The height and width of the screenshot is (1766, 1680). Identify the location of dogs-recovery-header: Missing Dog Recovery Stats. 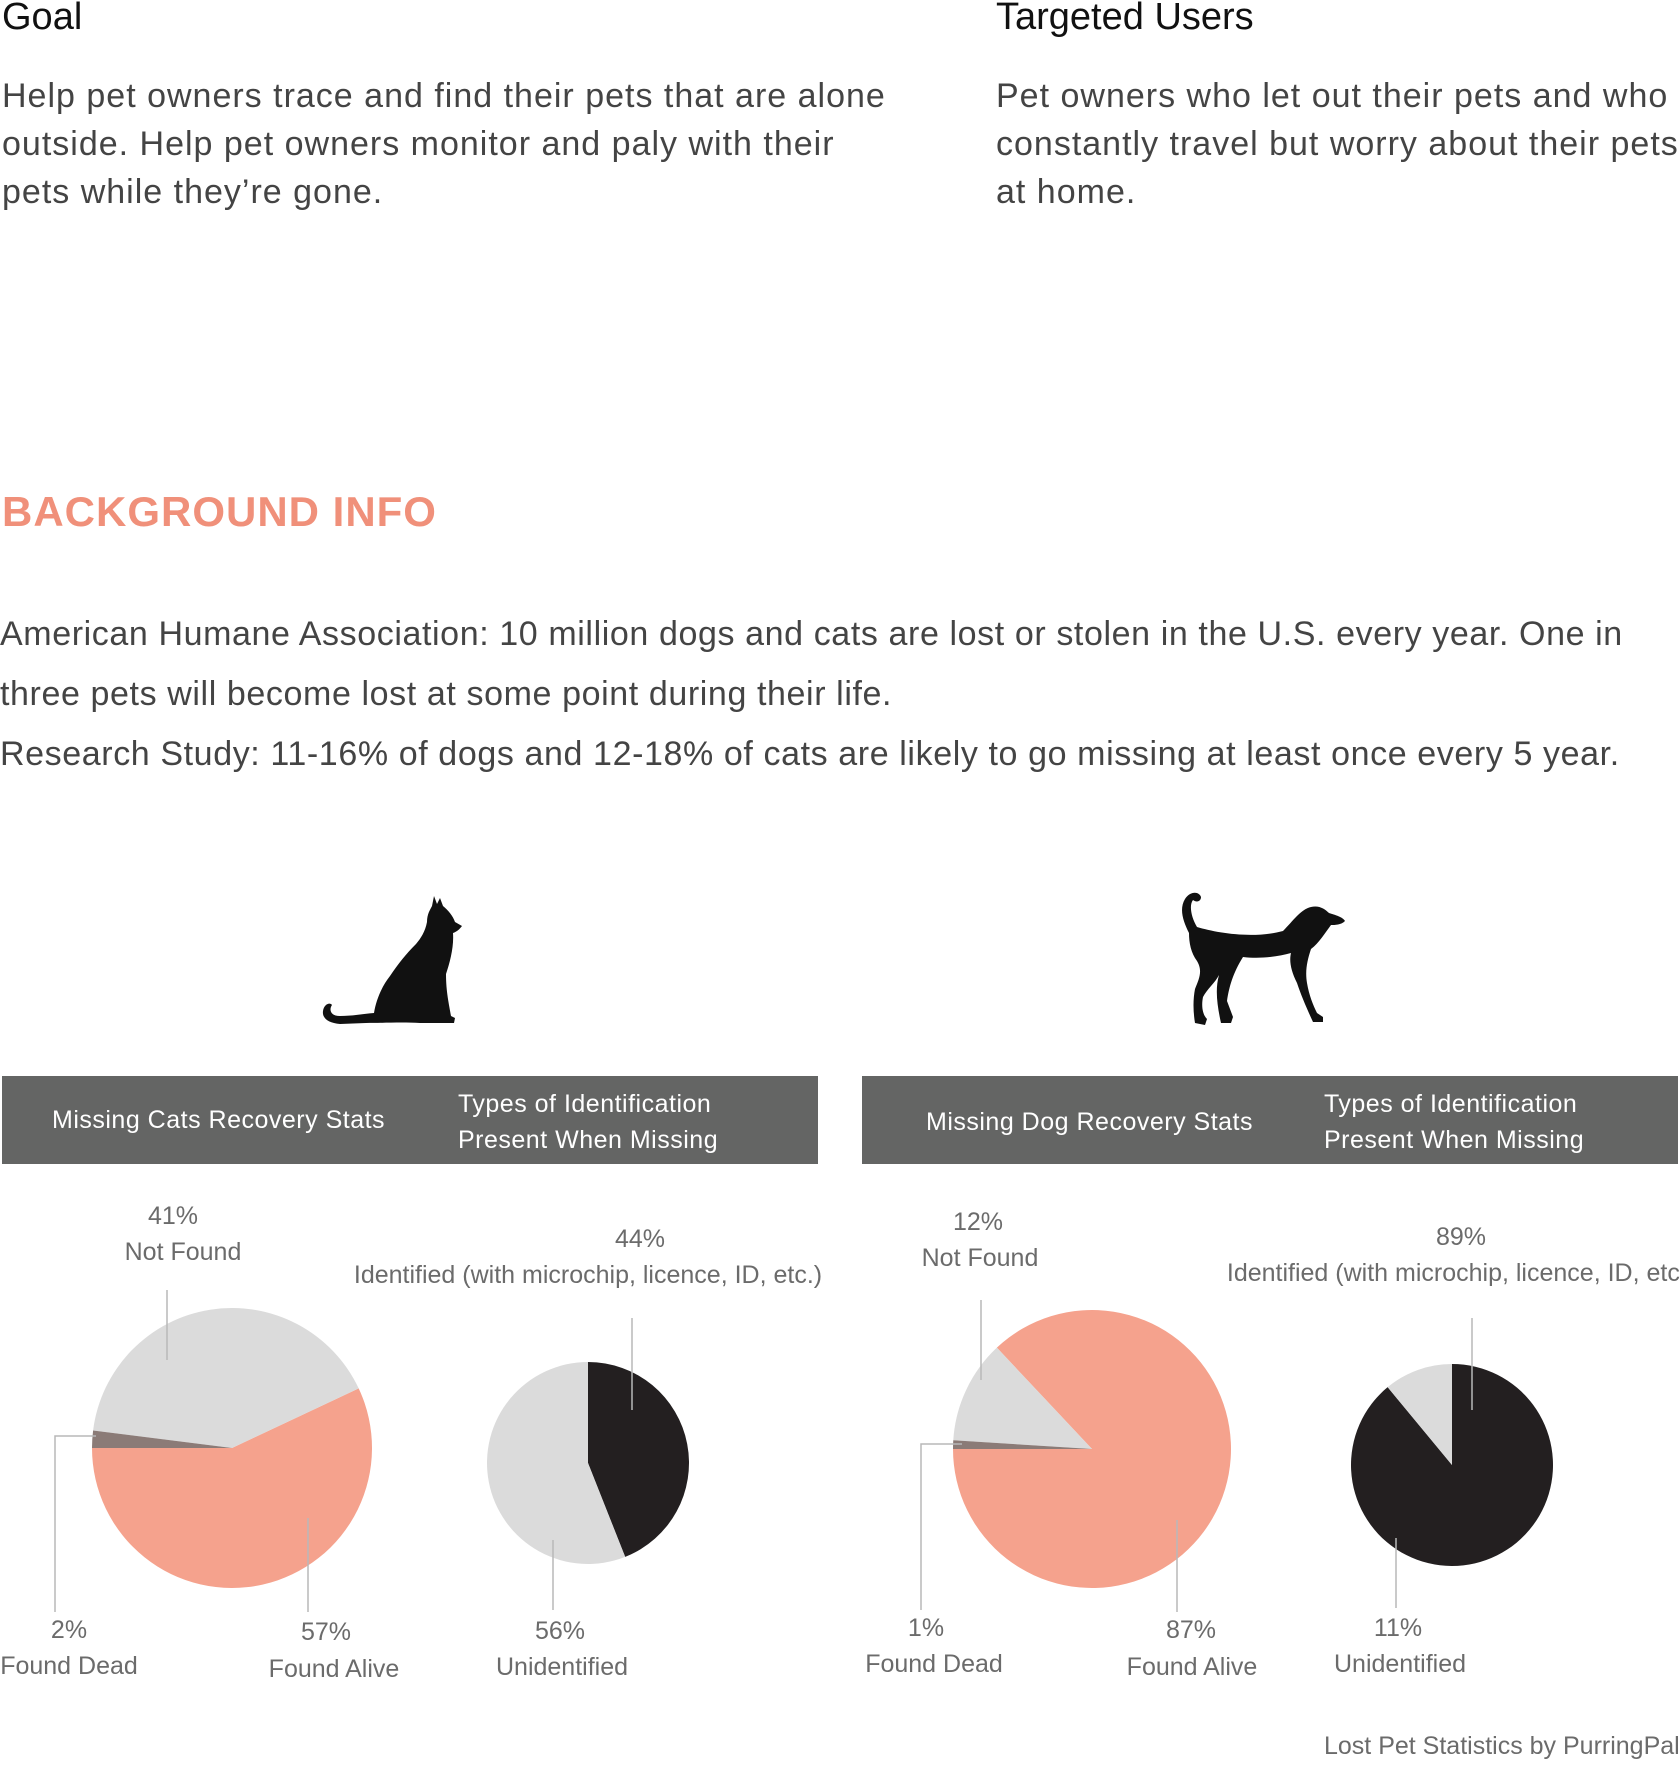
(1090, 1122).